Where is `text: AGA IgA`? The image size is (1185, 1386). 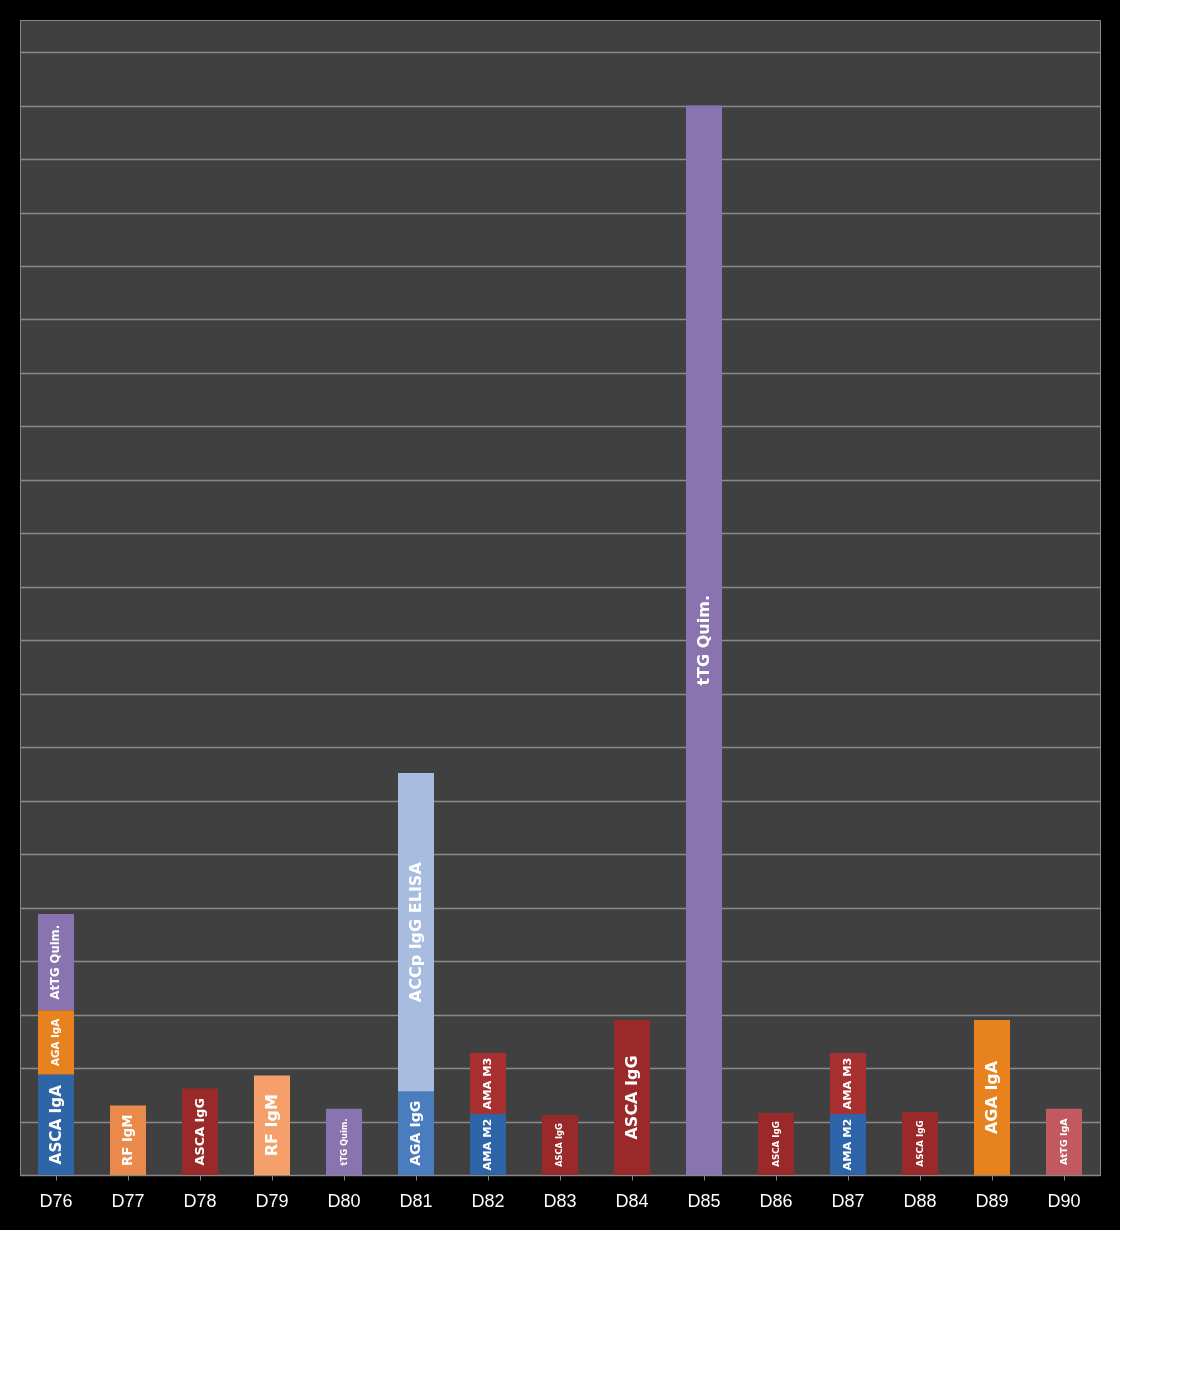
text: AGA IgA is located at coordinates (55, 1042).